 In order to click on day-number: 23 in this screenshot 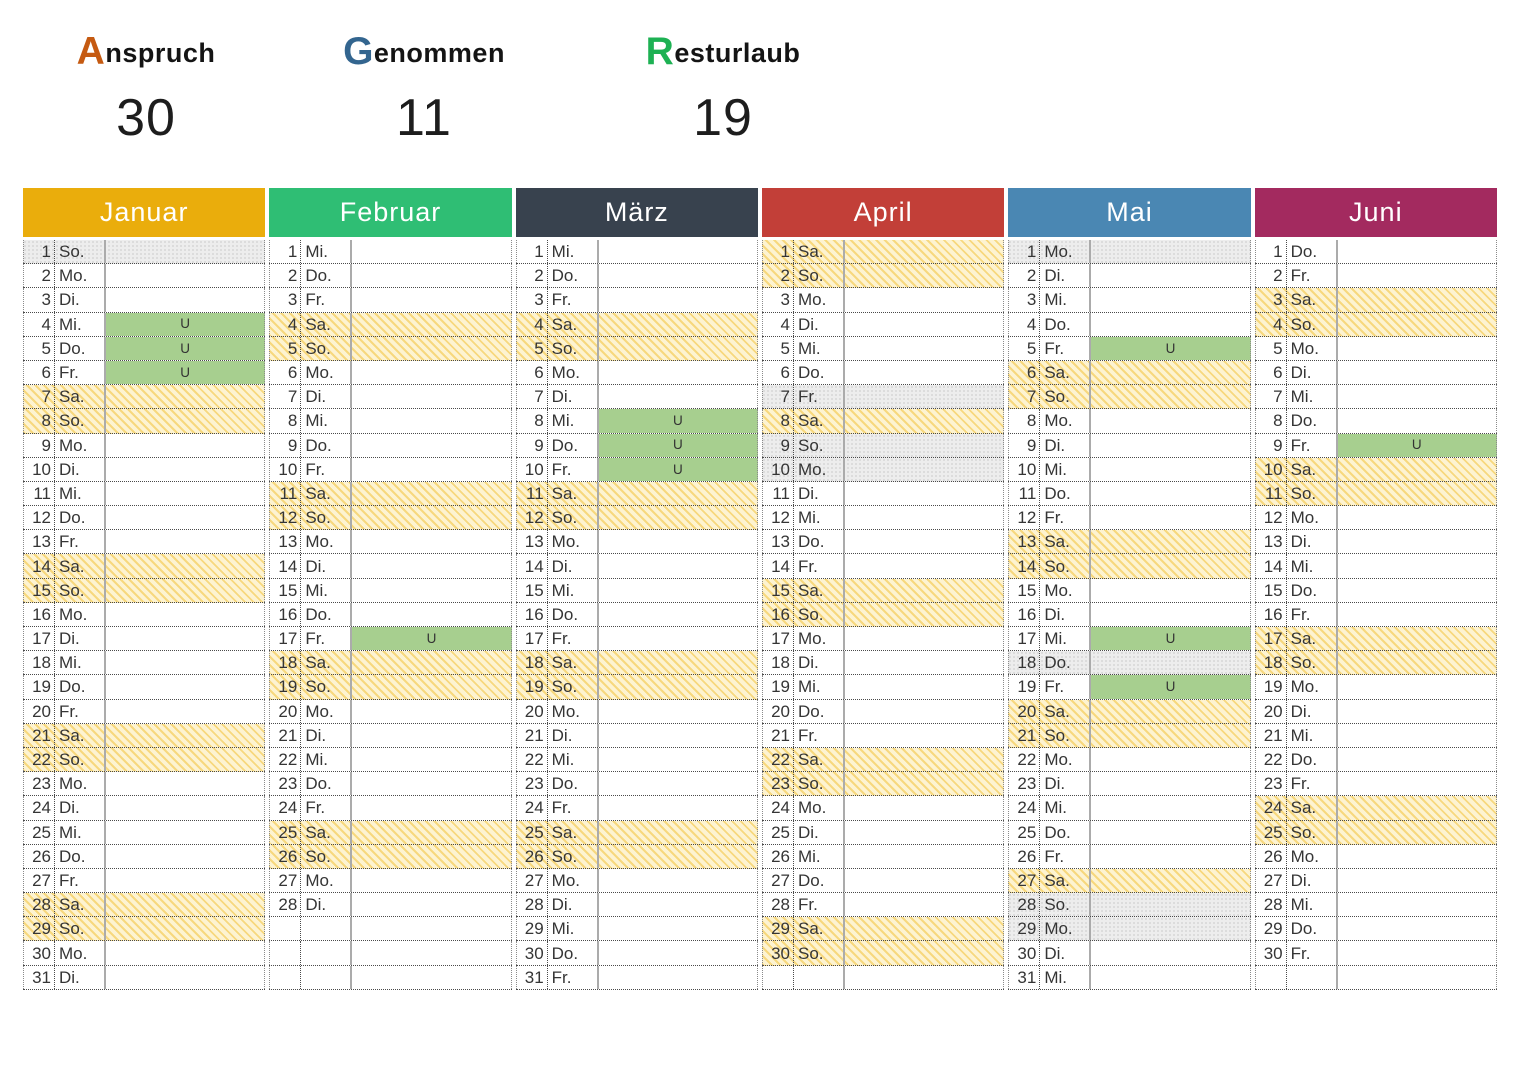, I will do `click(39, 784)`.